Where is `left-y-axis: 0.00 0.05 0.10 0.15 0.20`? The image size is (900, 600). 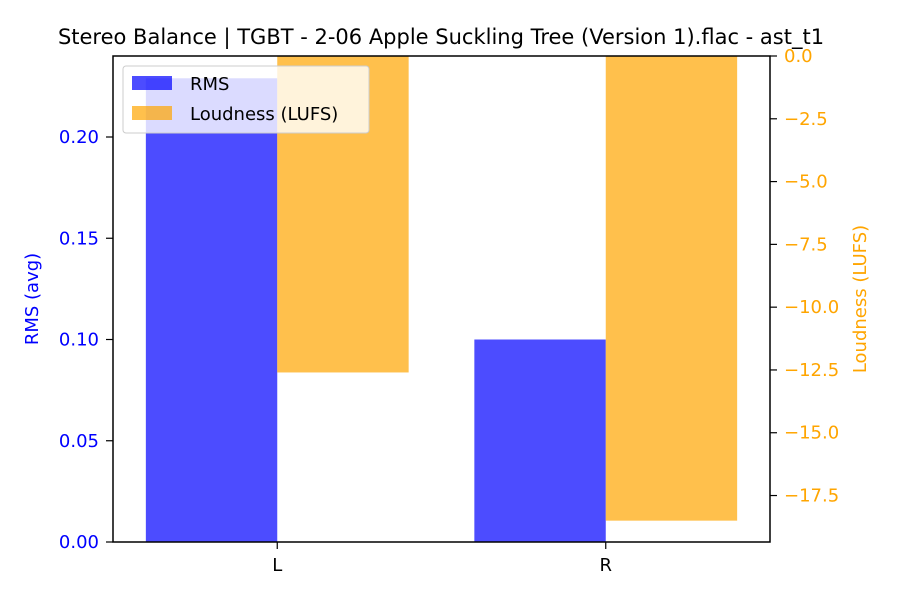 left-y-axis: 0.00 0.05 0.10 0.15 0.20 is located at coordinates (86, 340).